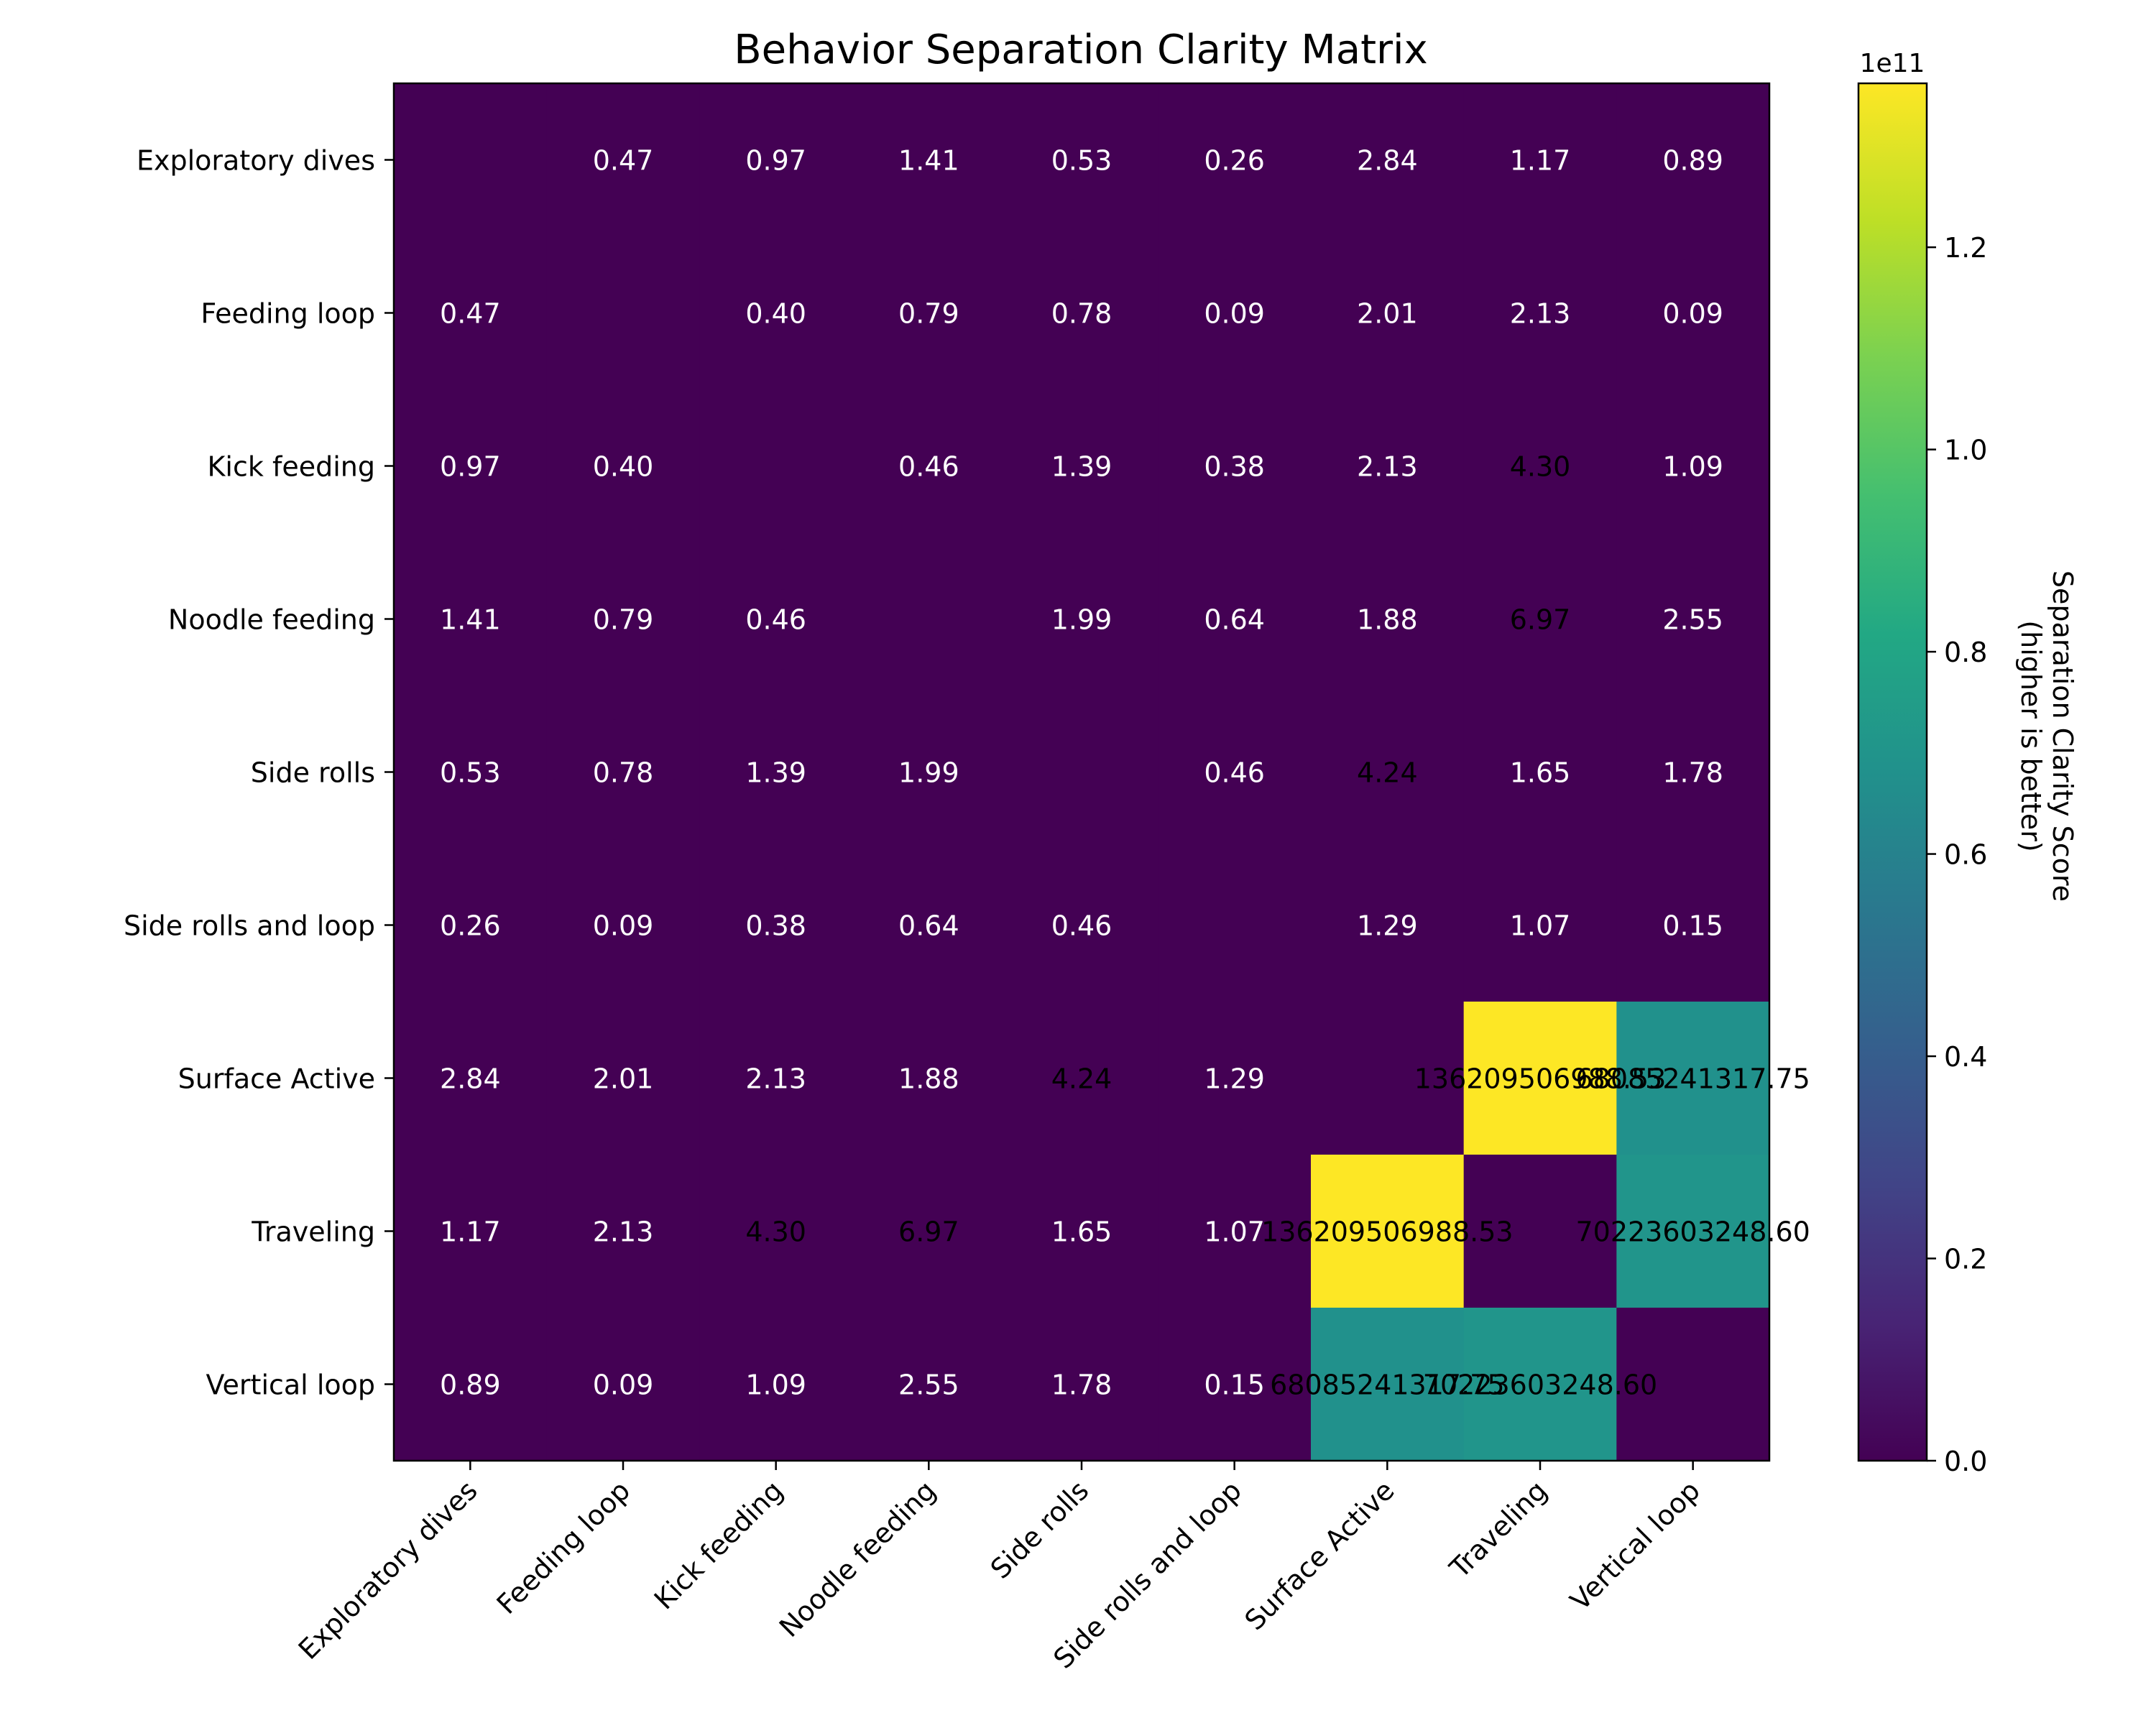  I want to click on cell-value-label: 0.47, so click(470, 314).